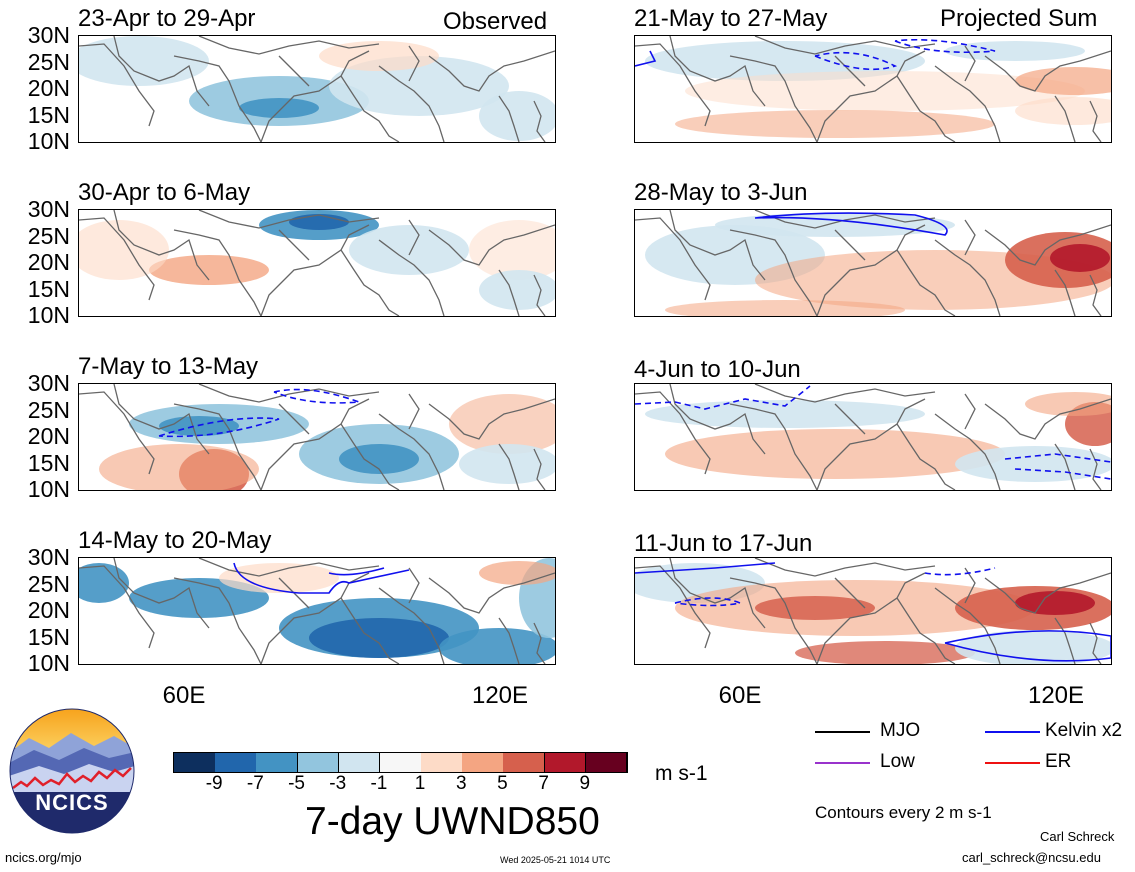 The width and height of the screenshot is (1135, 872). I want to click on panel-tag: Observed, so click(495, 21).